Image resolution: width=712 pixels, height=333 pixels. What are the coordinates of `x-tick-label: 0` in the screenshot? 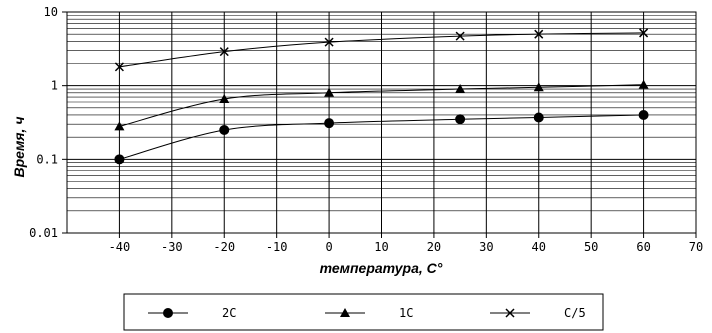 It's located at (328, 247).